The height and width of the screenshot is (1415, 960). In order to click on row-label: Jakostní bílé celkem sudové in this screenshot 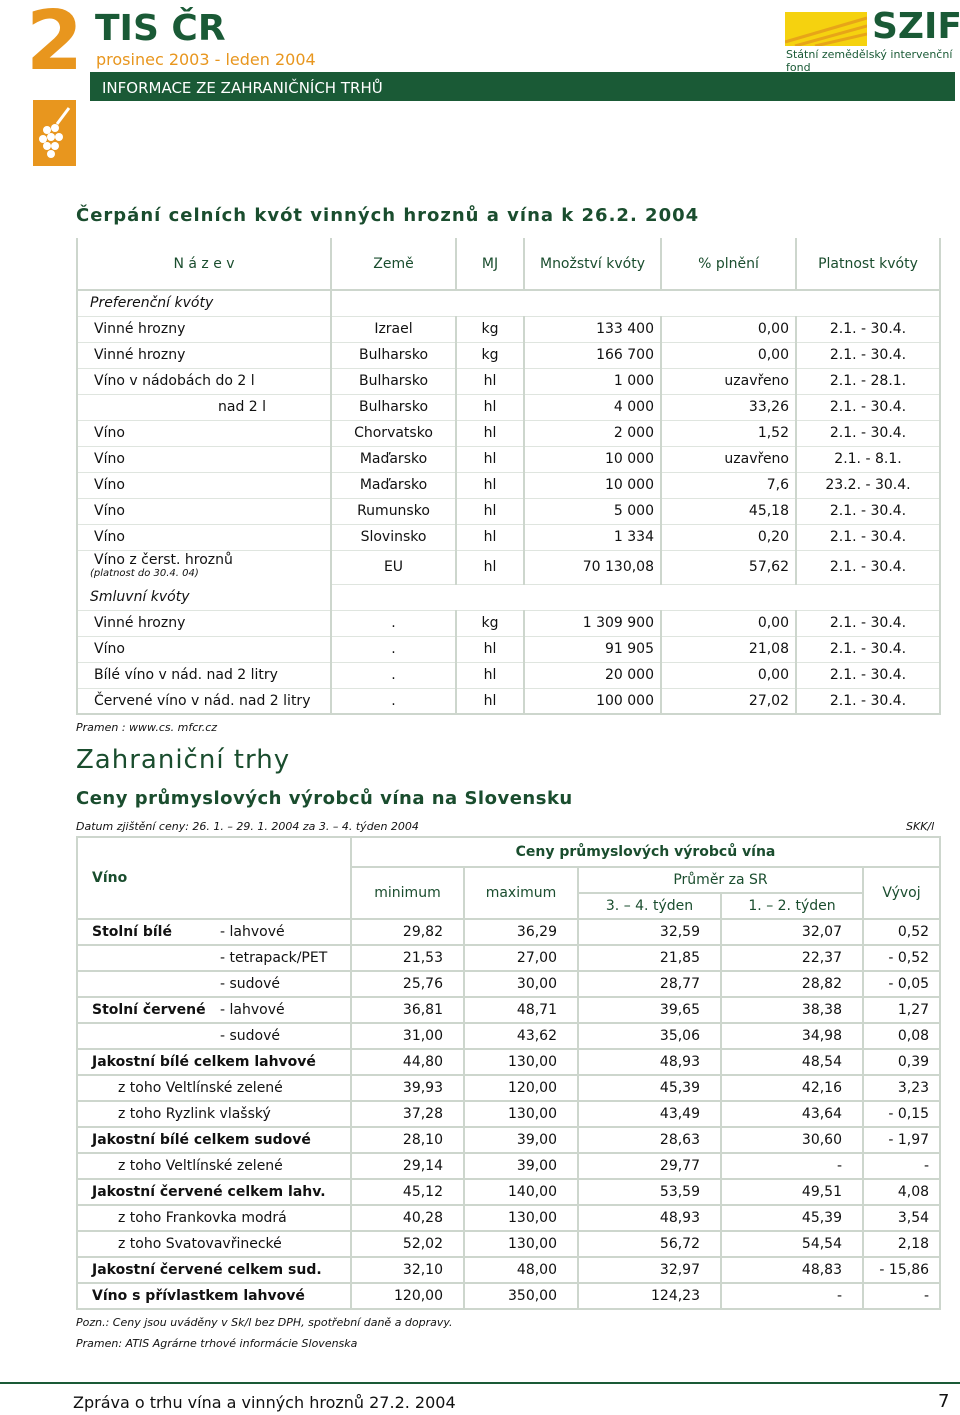, I will do `click(214, 1140)`.